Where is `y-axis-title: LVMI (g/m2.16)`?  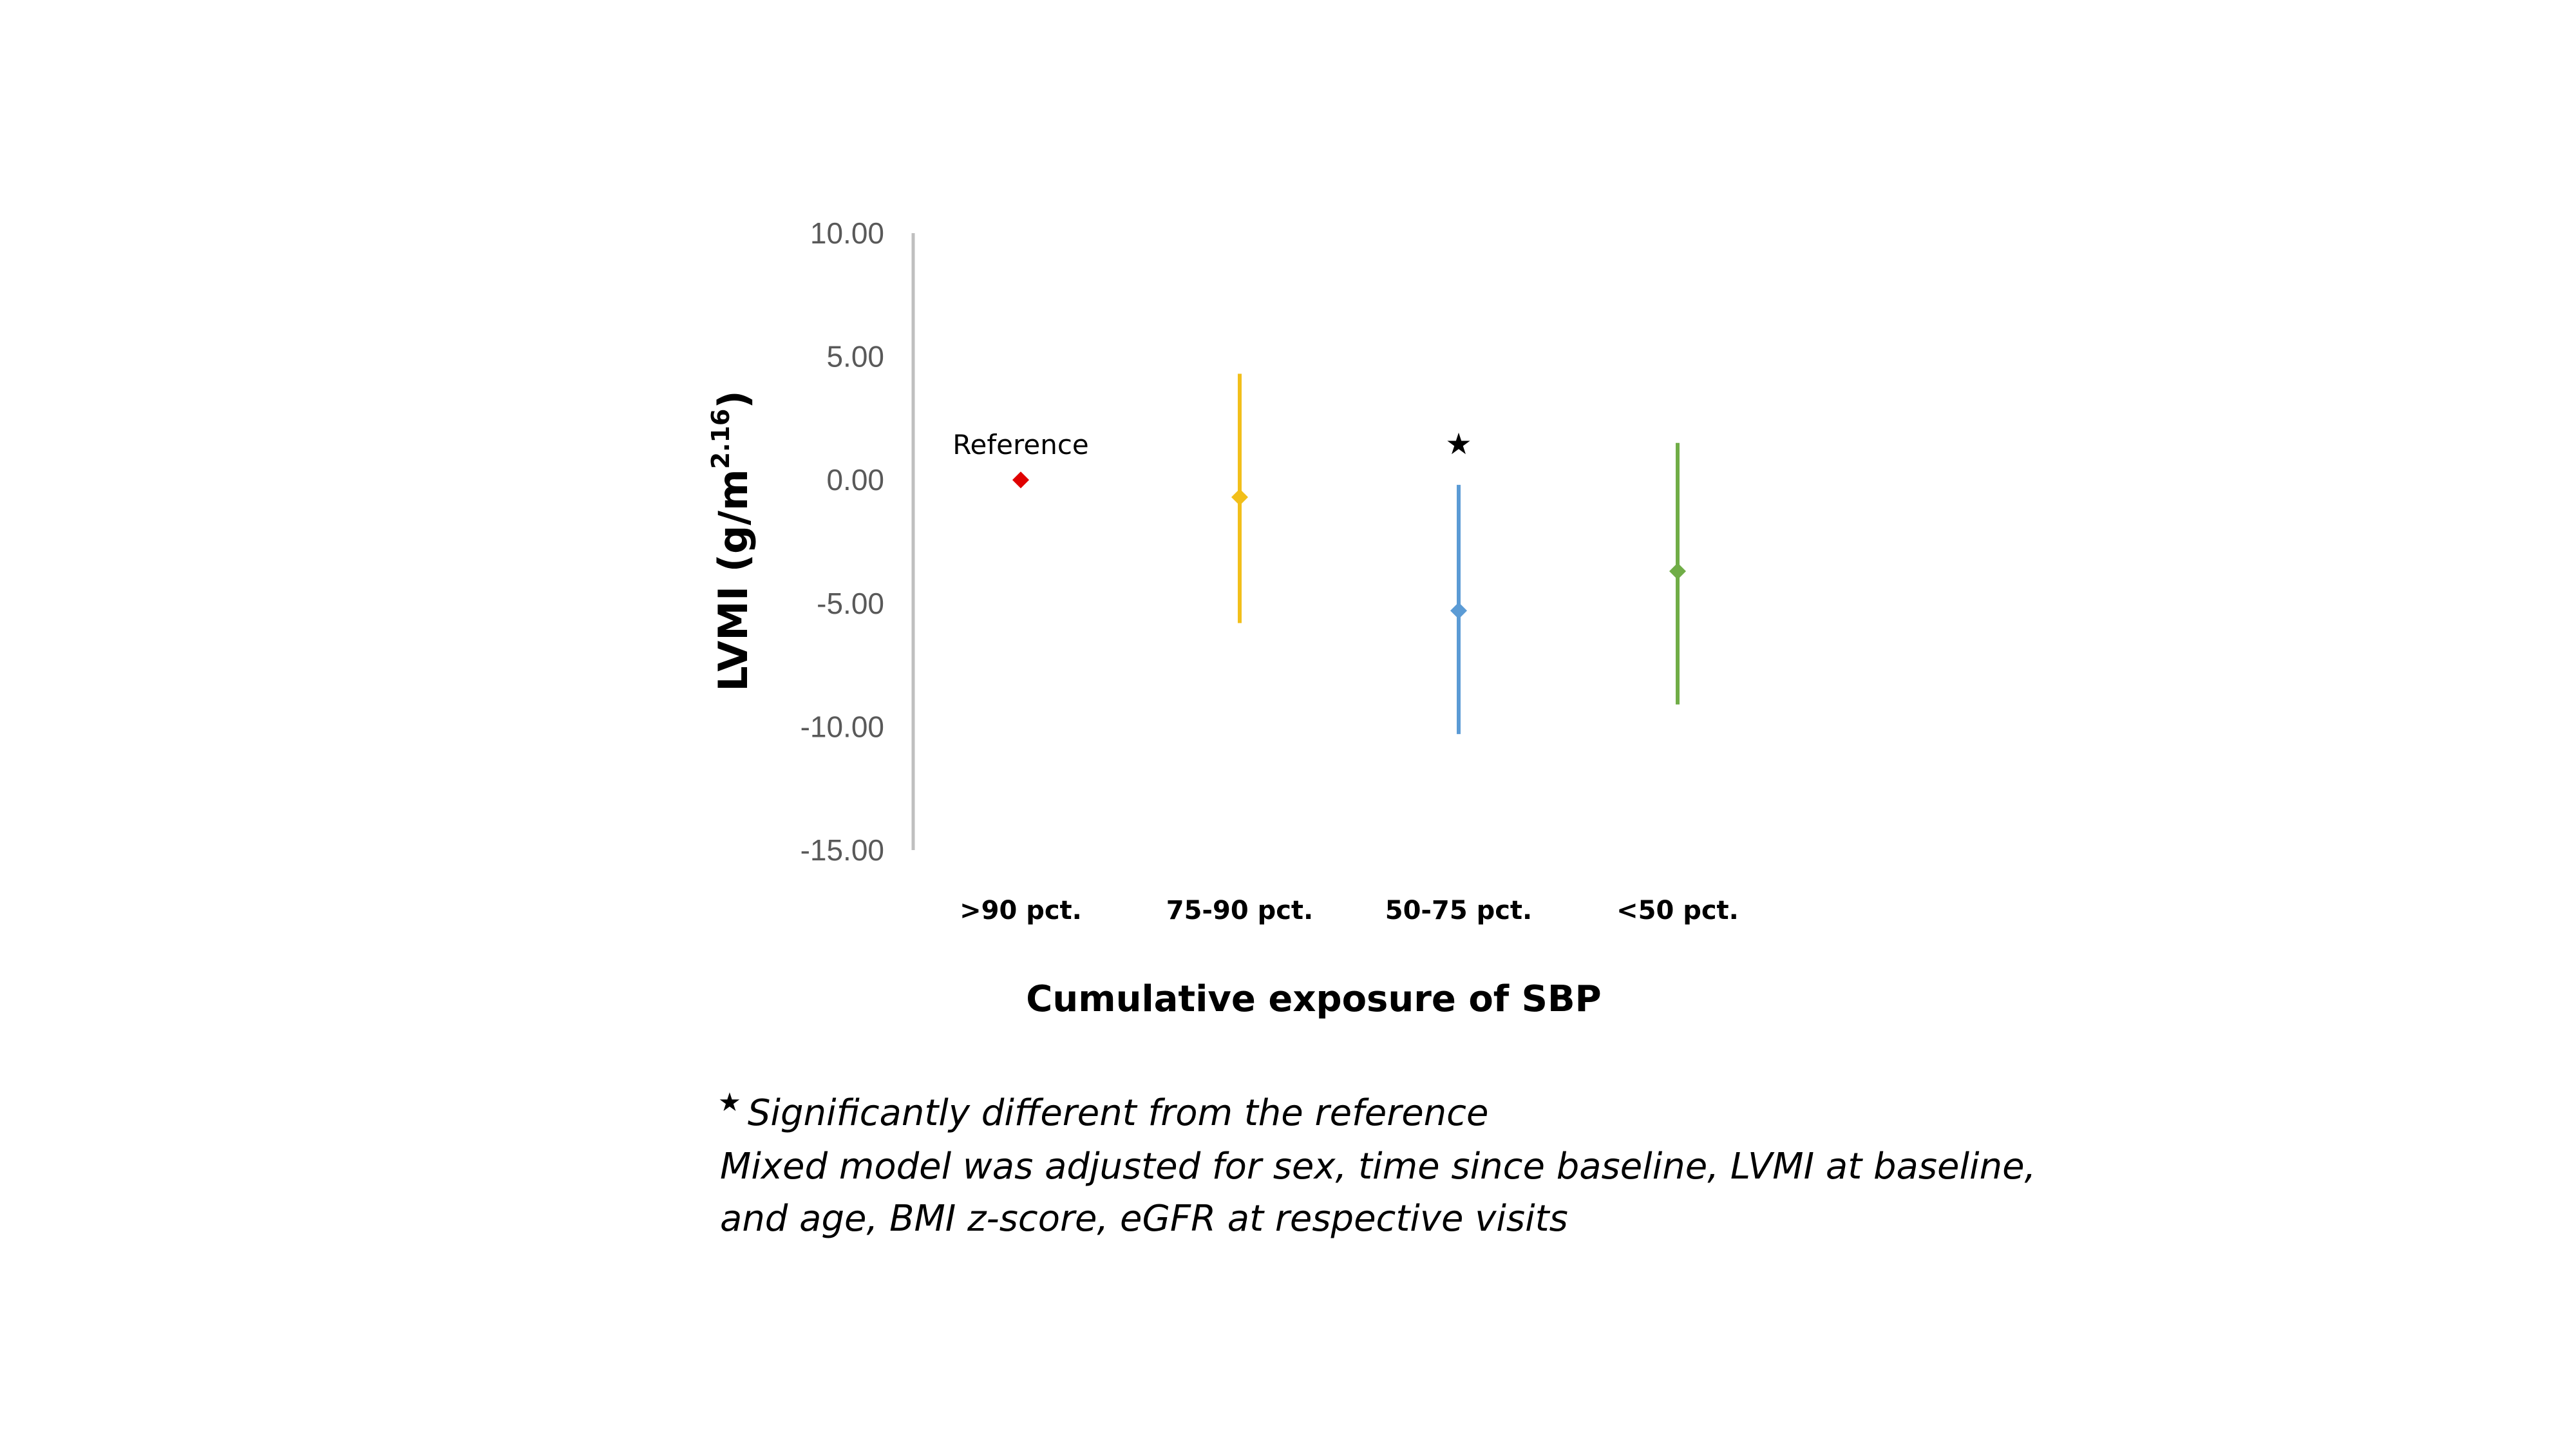 y-axis-title: LVMI (g/m2.16) is located at coordinates (731, 540).